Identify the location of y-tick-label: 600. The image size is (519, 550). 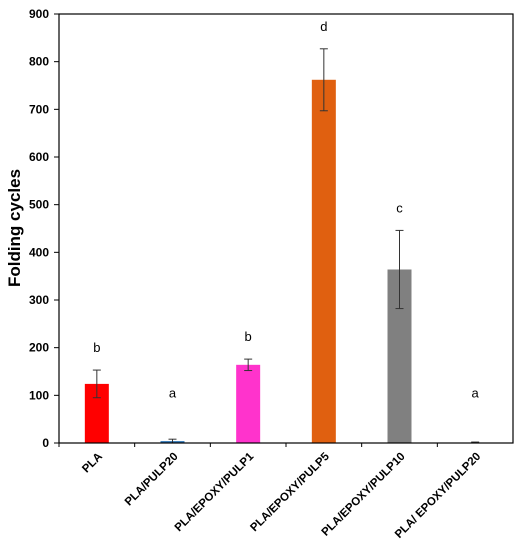
(39, 157).